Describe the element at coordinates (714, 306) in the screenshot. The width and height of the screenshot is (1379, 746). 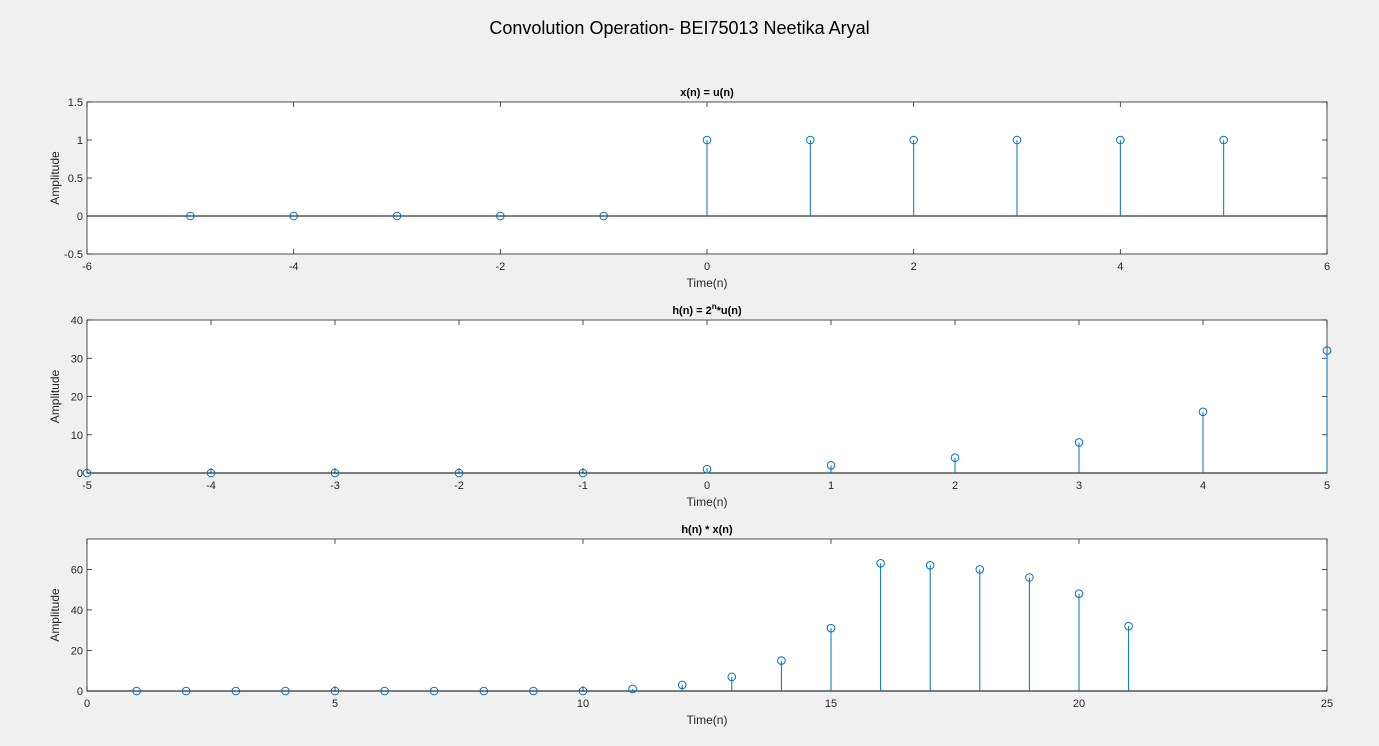
I see `subplot-title-superscript: n` at that location.